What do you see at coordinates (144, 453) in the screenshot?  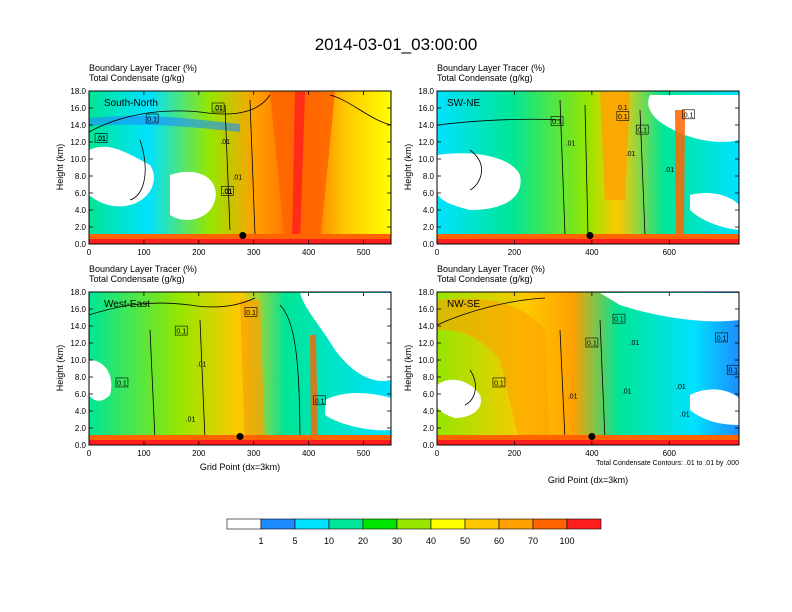 I see `x-tick-label: 100` at bounding box center [144, 453].